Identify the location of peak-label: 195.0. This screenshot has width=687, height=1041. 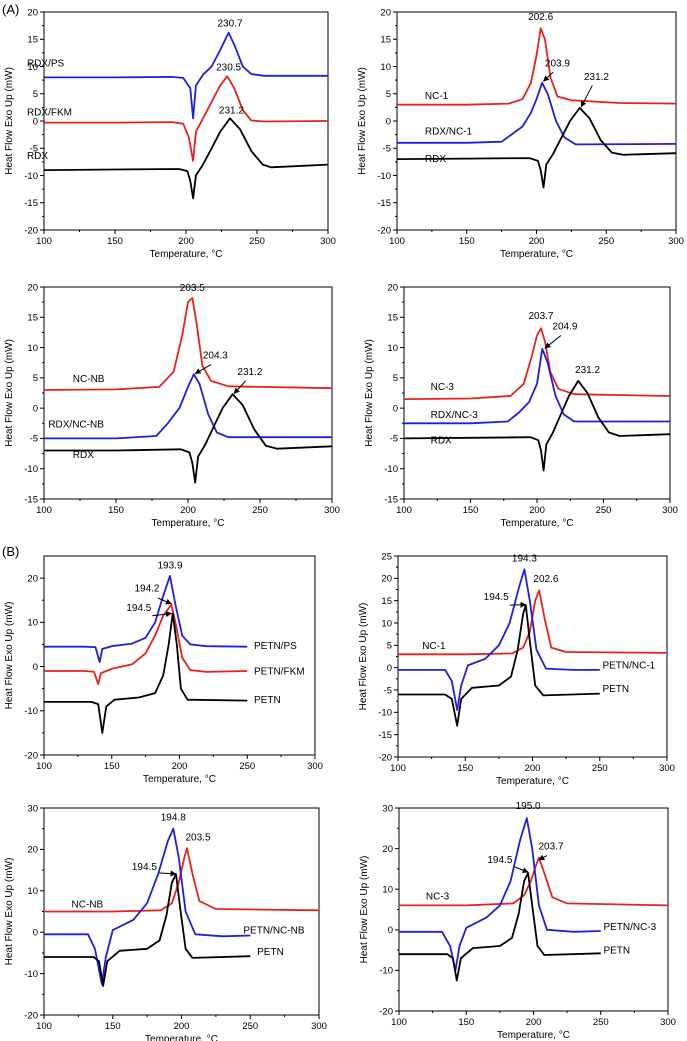
(528, 806).